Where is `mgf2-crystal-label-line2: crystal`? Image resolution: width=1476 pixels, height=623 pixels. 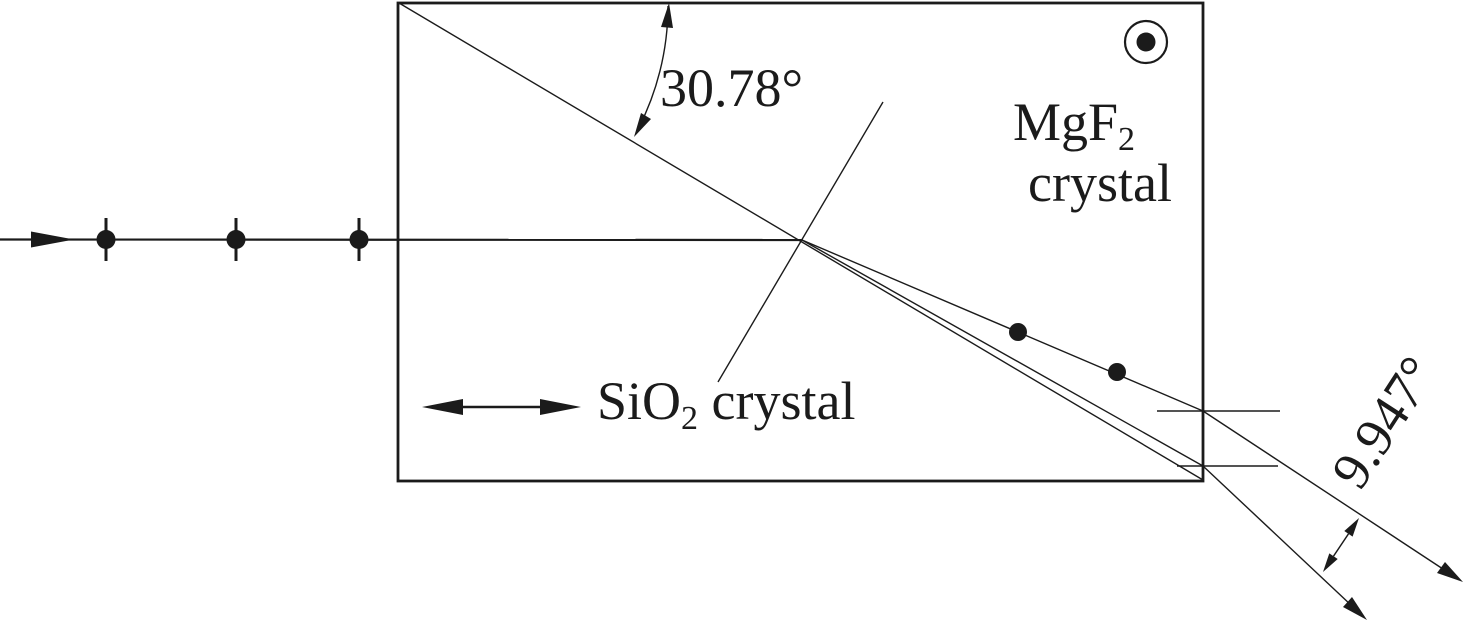 mgf2-crystal-label-line2: crystal is located at coordinates (1100, 183).